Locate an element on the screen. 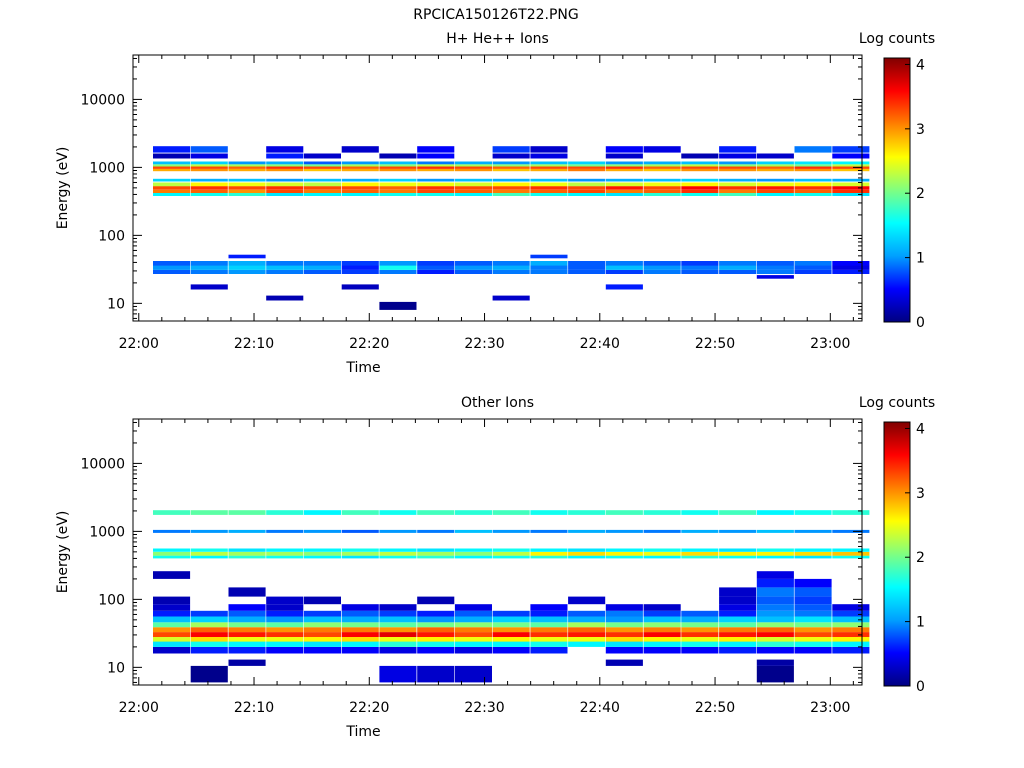 This screenshot has height=768, width=1024. colorbar-tick-label: 1 is located at coordinates (920, 259).